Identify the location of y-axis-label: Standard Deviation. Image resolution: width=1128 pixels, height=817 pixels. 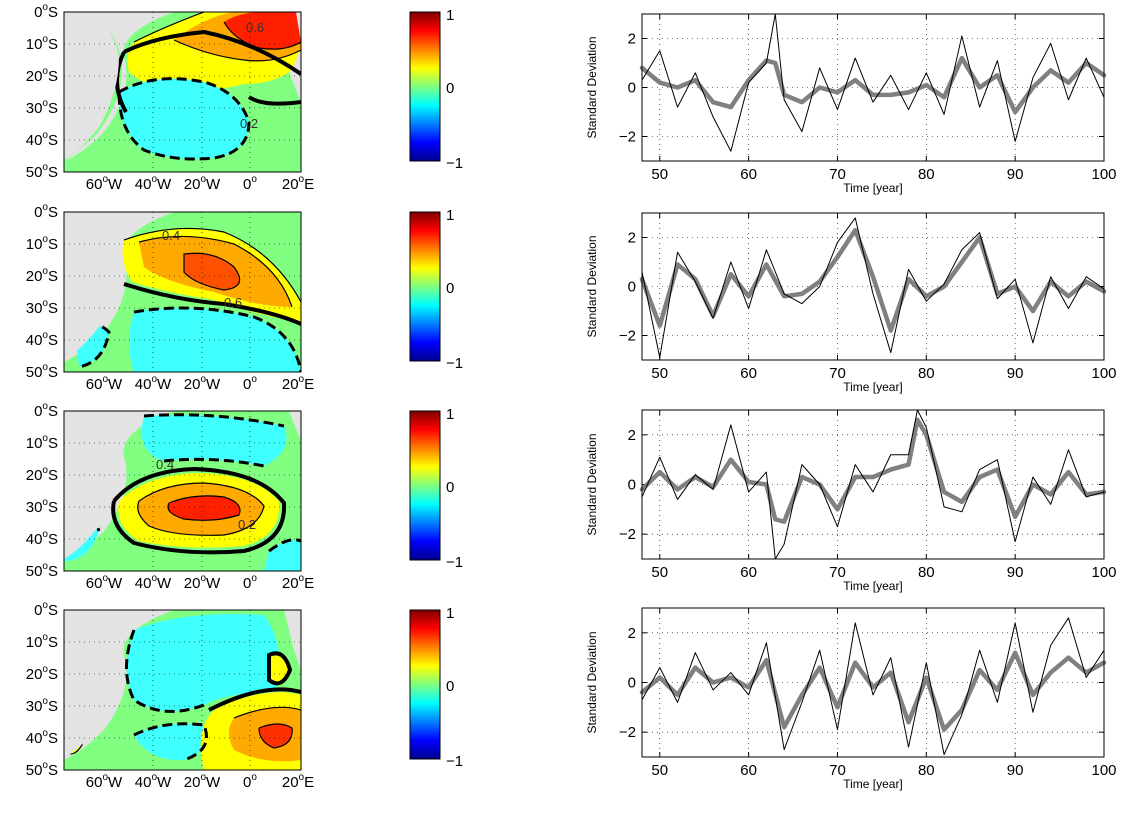
(592, 286).